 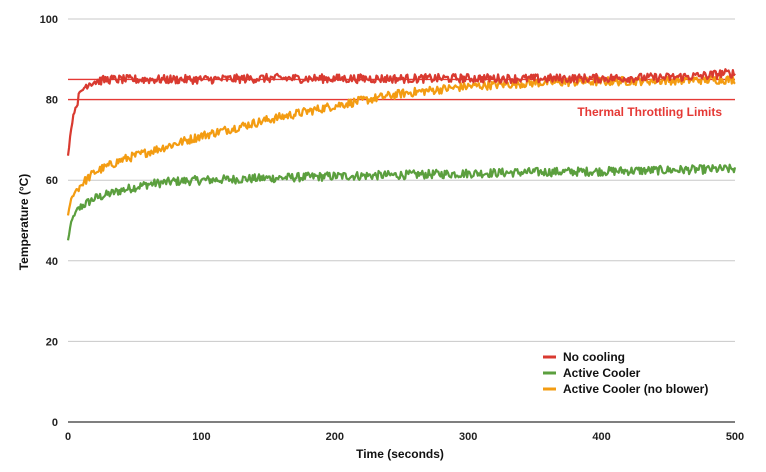 I want to click on legend-label: Active Cooler, so click(x=602, y=373).